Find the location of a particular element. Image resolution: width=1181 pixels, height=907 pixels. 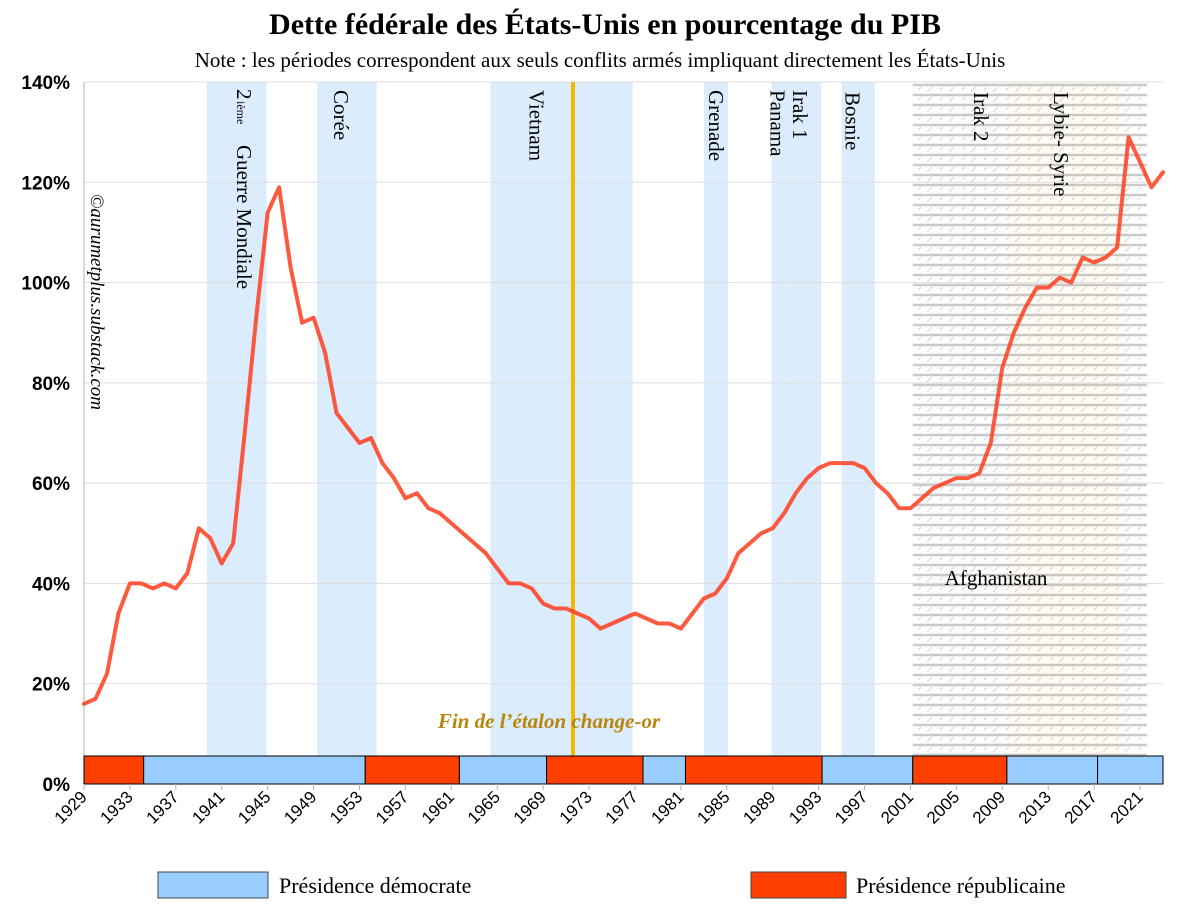

x-tick-label: 2009 is located at coordinates (989, 807).